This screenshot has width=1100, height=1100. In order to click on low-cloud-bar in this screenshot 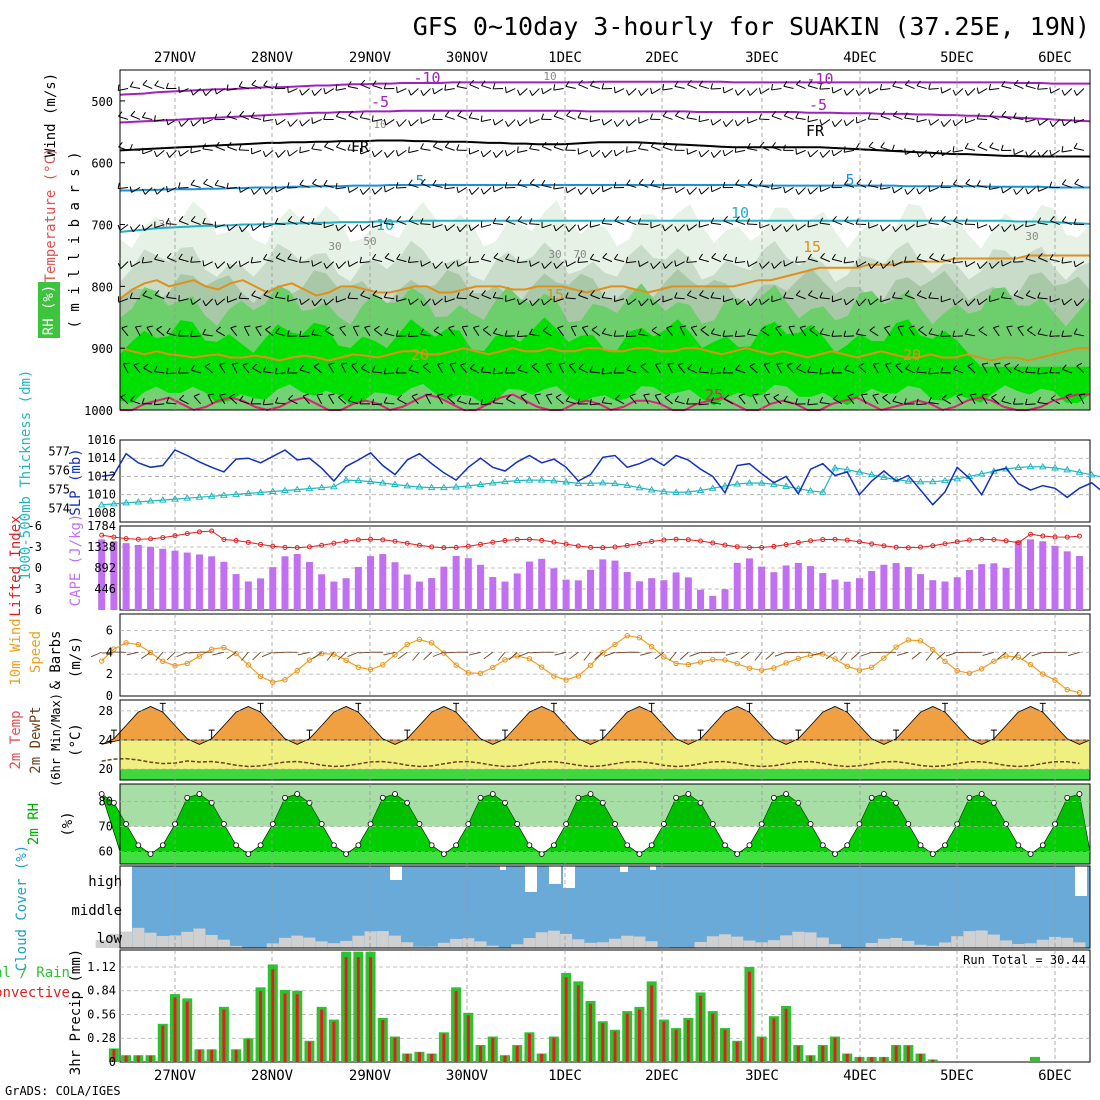, I will do `click(1030, 945)`.